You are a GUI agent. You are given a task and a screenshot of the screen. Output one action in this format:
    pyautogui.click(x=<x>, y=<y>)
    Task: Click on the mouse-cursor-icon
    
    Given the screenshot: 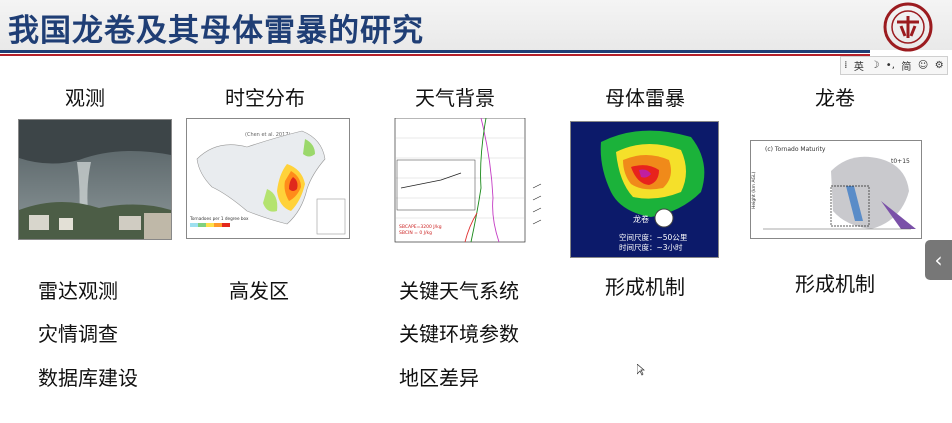 What is the action you would take?
    pyautogui.click(x=641, y=370)
    